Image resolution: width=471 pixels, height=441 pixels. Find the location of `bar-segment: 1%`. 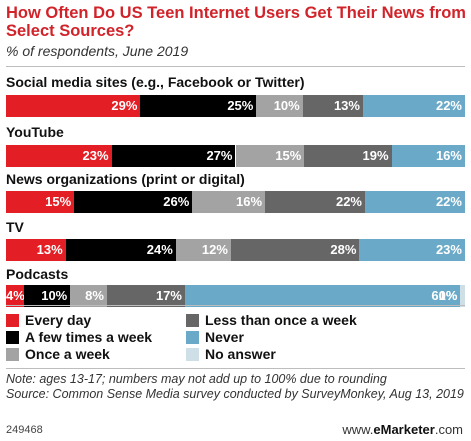

bar-segment: 1% is located at coordinates (452, 296).